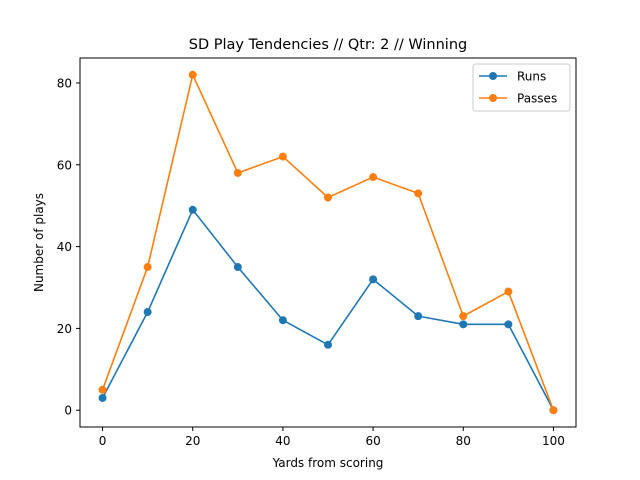 The width and height of the screenshot is (640, 480). Describe the element at coordinates (521, 87) in the screenshot. I see `legend: Runs Passes` at that location.